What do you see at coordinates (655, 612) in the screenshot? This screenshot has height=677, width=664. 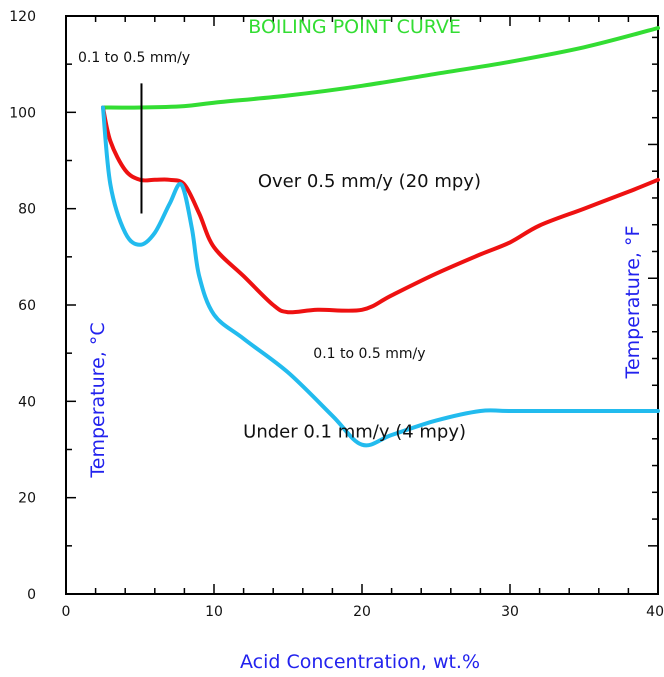 I see `x-tick-label: 40` at bounding box center [655, 612].